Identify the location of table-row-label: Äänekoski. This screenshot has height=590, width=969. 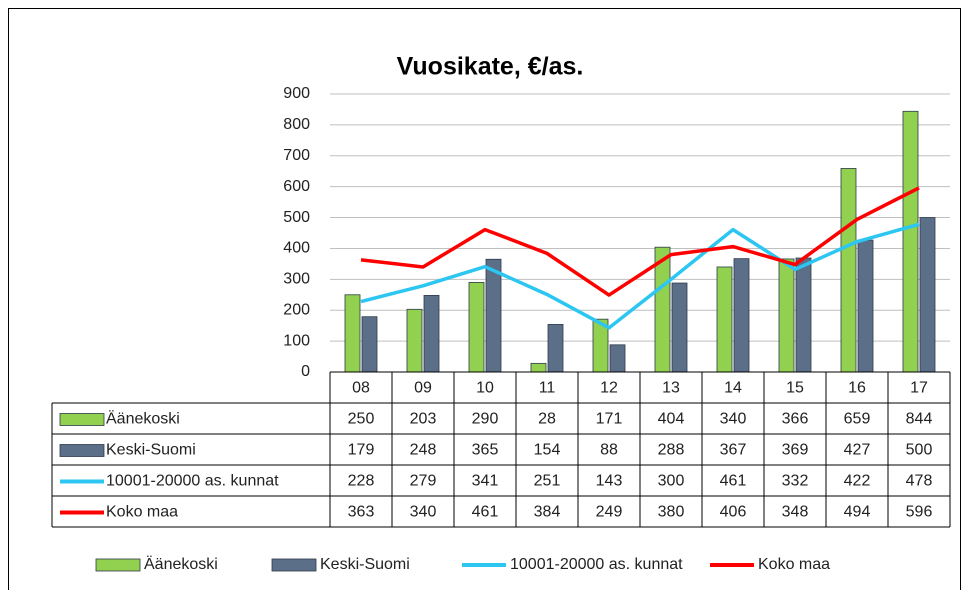
(143, 419).